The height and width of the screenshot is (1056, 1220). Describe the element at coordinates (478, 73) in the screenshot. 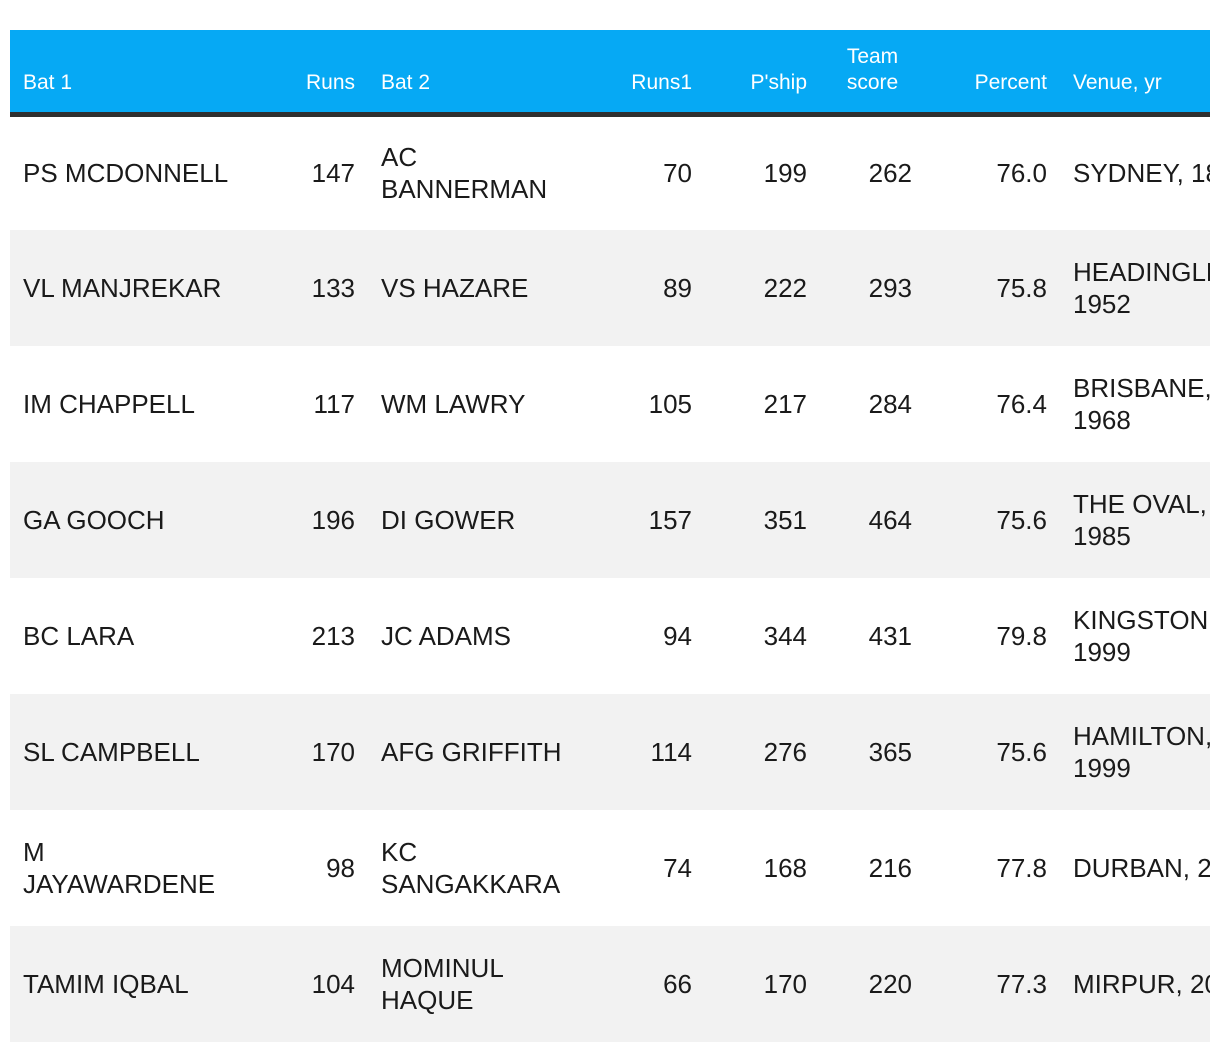

I see `header-bat2: Bat 2` at that location.